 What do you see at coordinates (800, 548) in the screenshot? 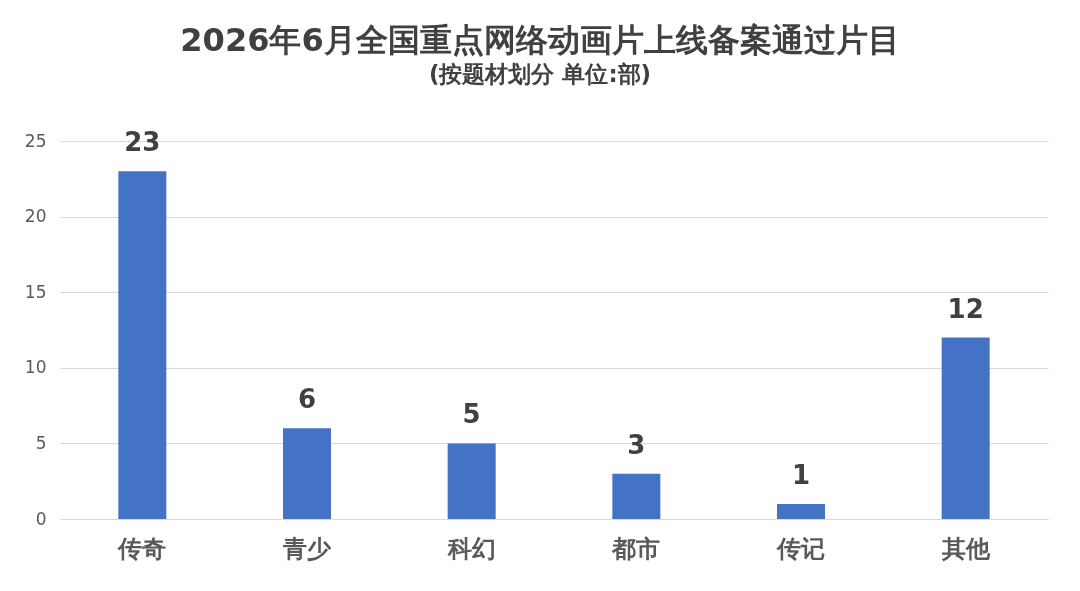
I see `x-tick-label: 传记` at bounding box center [800, 548].